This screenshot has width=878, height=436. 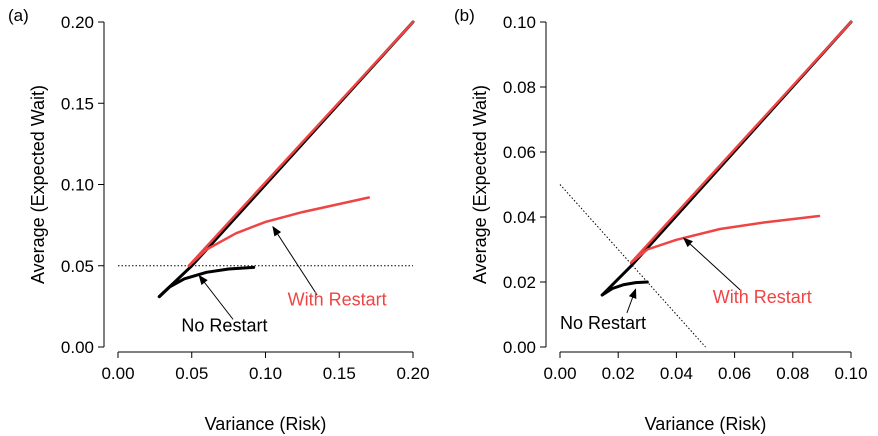 I want to click on y-tick-label: 0.02, so click(x=519, y=282).